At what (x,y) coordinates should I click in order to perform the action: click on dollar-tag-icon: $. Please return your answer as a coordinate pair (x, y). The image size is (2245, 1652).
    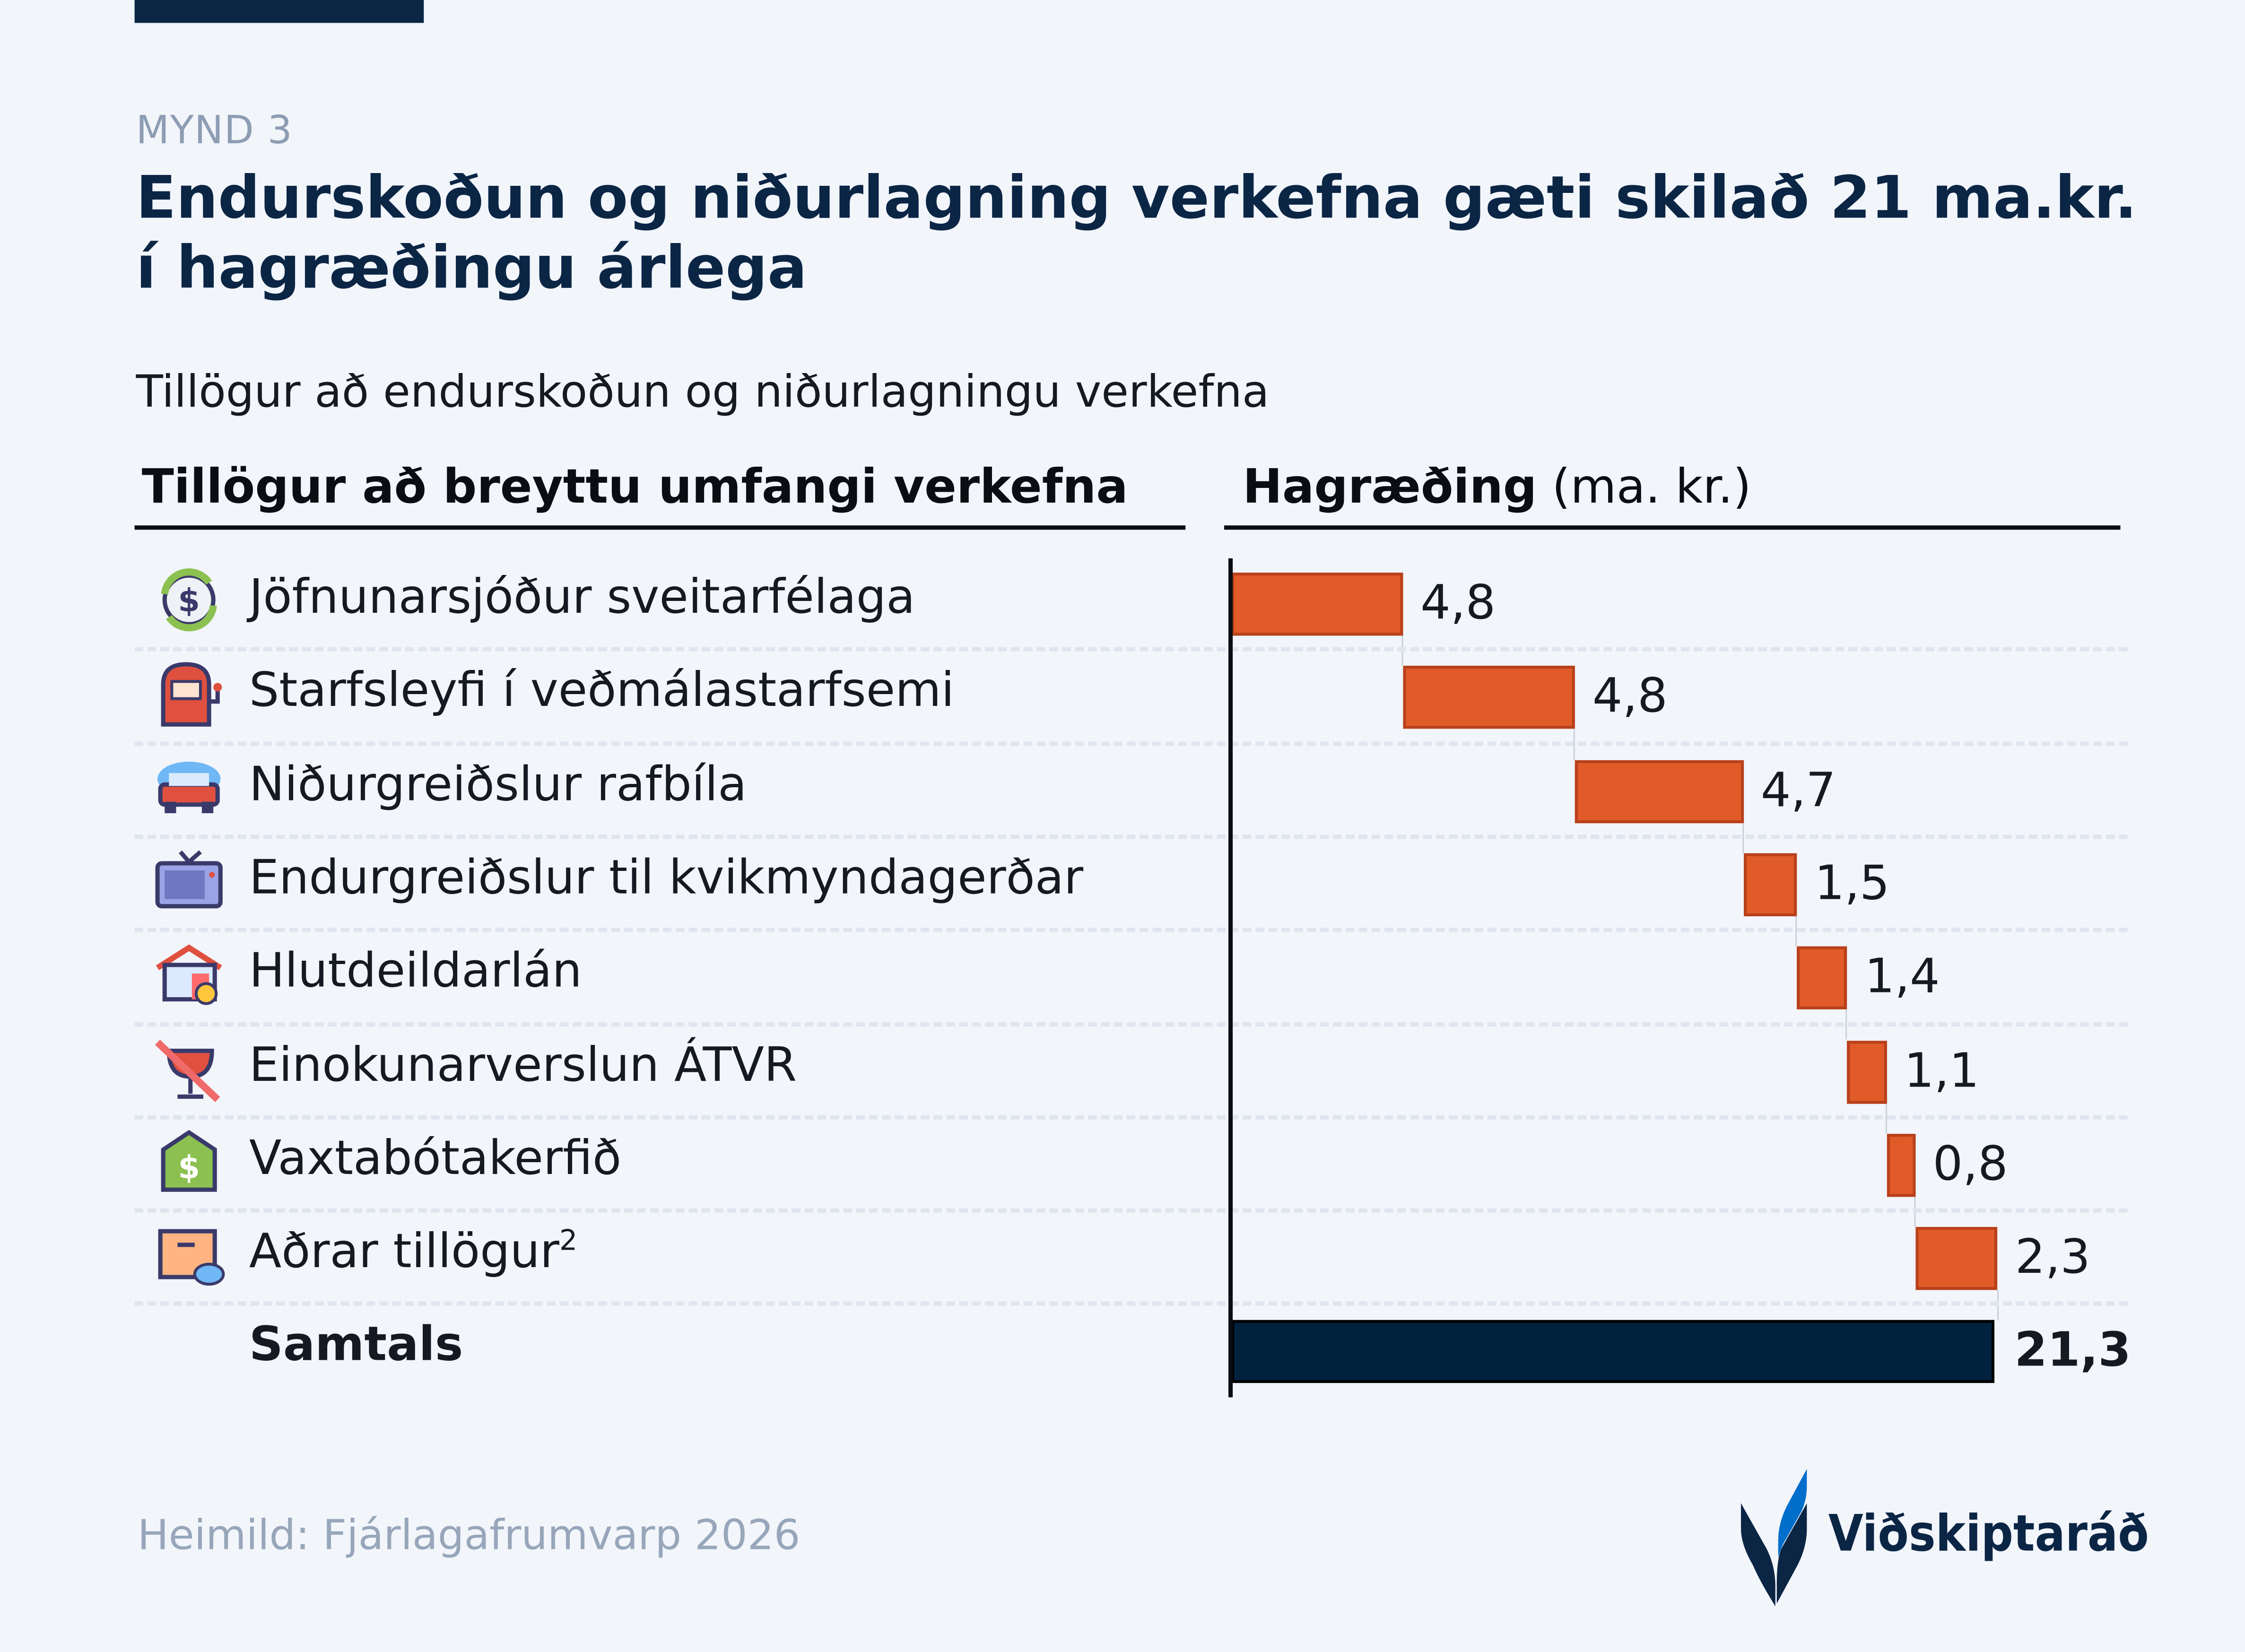
    Looking at the image, I should click on (189, 1160).